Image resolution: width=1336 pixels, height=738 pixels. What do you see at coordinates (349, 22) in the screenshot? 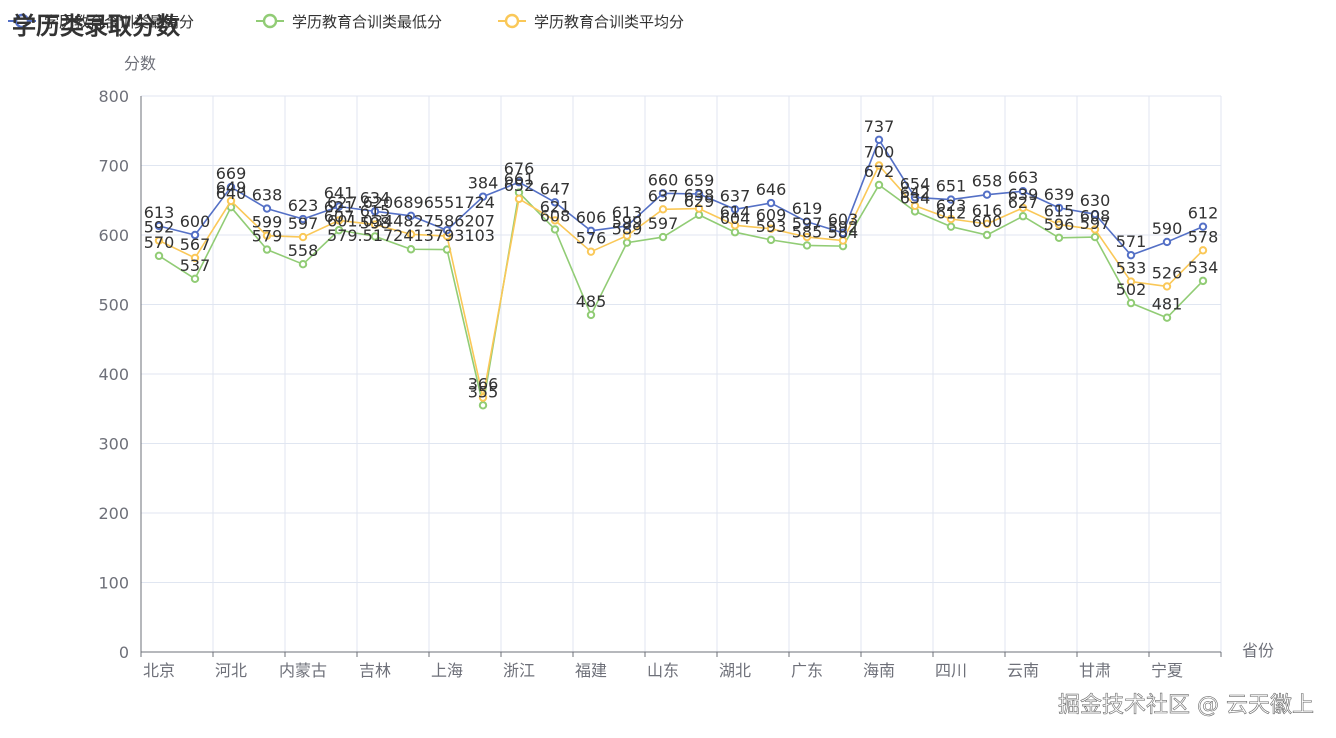
I see `legend-item-1: 学历教育合训类最低分` at bounding box center [349, 22].